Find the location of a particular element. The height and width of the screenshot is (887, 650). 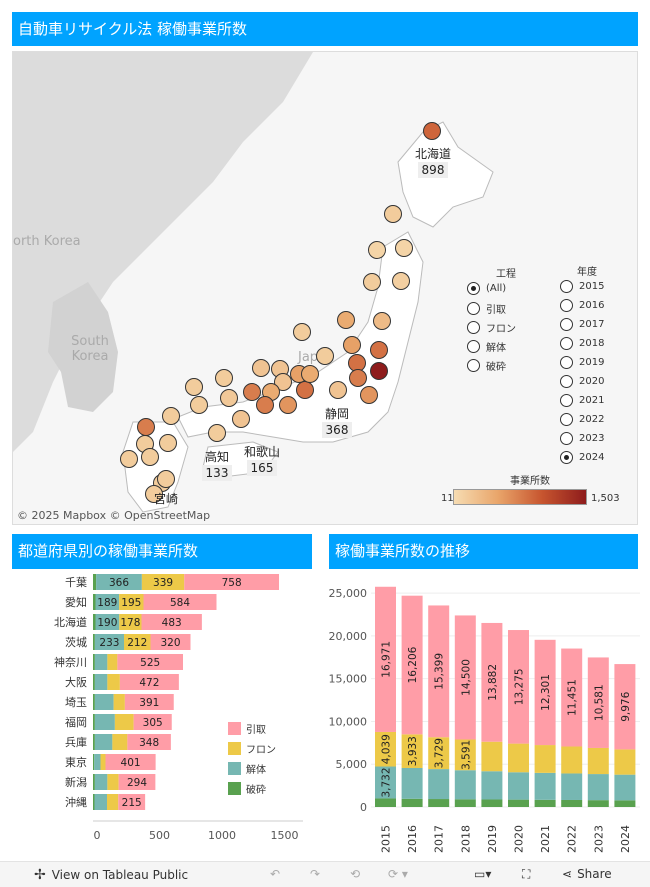

process-option-解体: 解体 is located at coordinates (486, 346).